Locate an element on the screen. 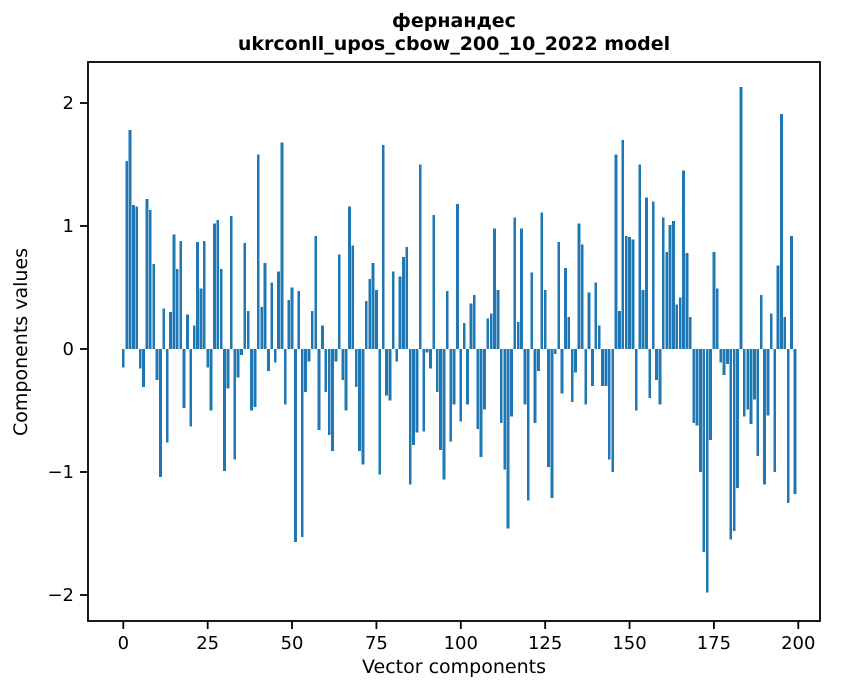  x-tick-label: 50 is located at coordinates (292, 643).